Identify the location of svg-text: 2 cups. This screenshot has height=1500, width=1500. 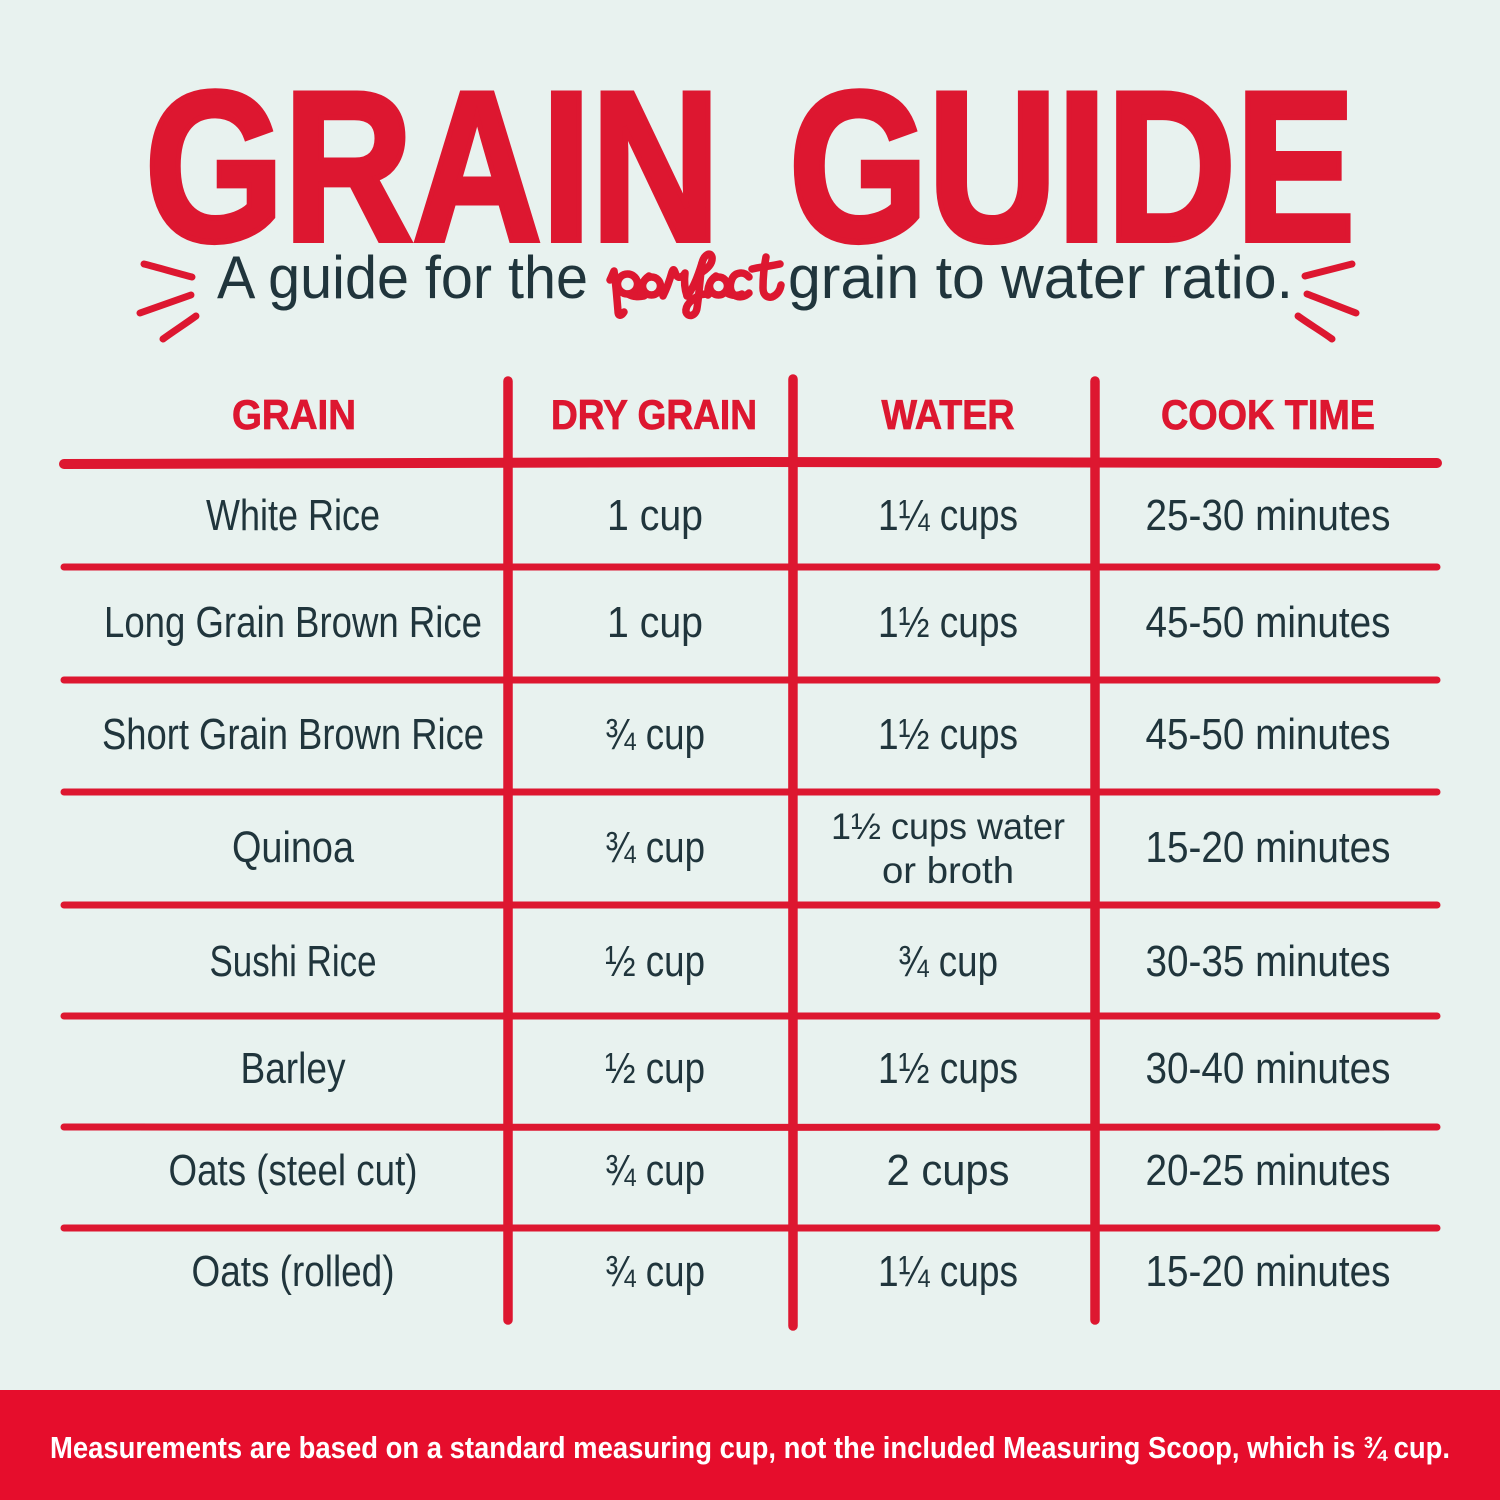
(948, 1170).